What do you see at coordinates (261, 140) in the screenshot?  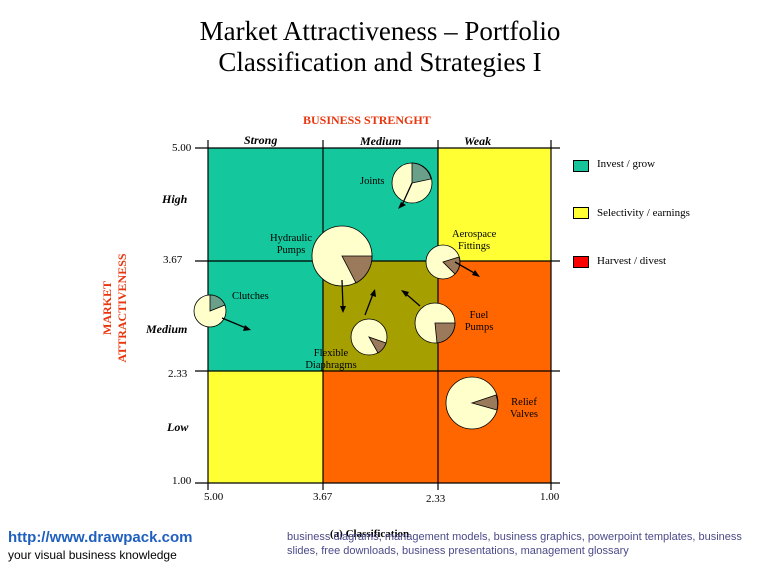 I see `x-category-strong: Strong` at bounding box center [261, 140].